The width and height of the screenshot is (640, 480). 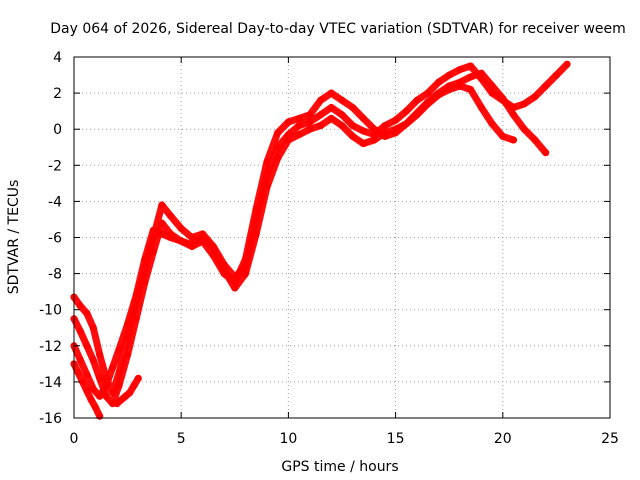 What do you see at coordinates (55, 166) in the screenshot?
I see `y-tick-label: -2` at bounding box center [55, 166].